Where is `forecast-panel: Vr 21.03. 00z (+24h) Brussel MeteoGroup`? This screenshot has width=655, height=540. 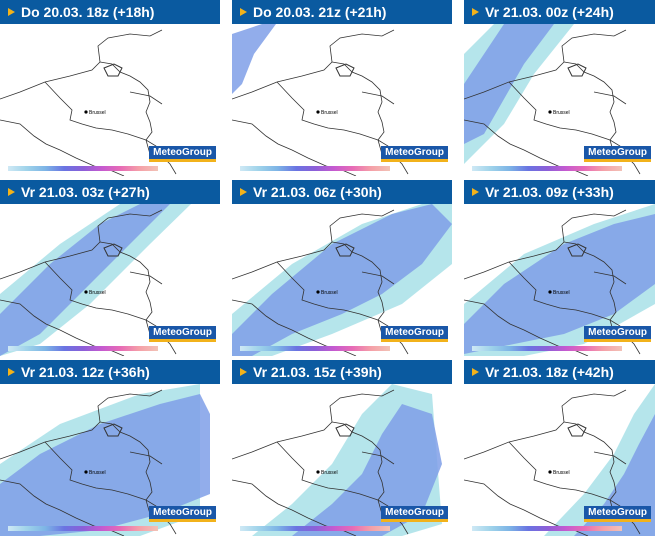
forecast-panel: Vr 21.03. 00z (+24h) Brussel MeteoGroup is located at coordinates (559, 88).